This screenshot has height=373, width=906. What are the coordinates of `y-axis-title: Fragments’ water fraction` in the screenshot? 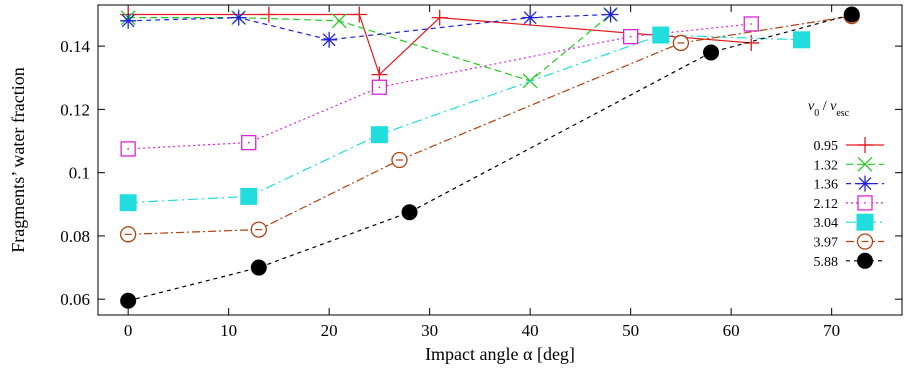 It's located at (18, 160).